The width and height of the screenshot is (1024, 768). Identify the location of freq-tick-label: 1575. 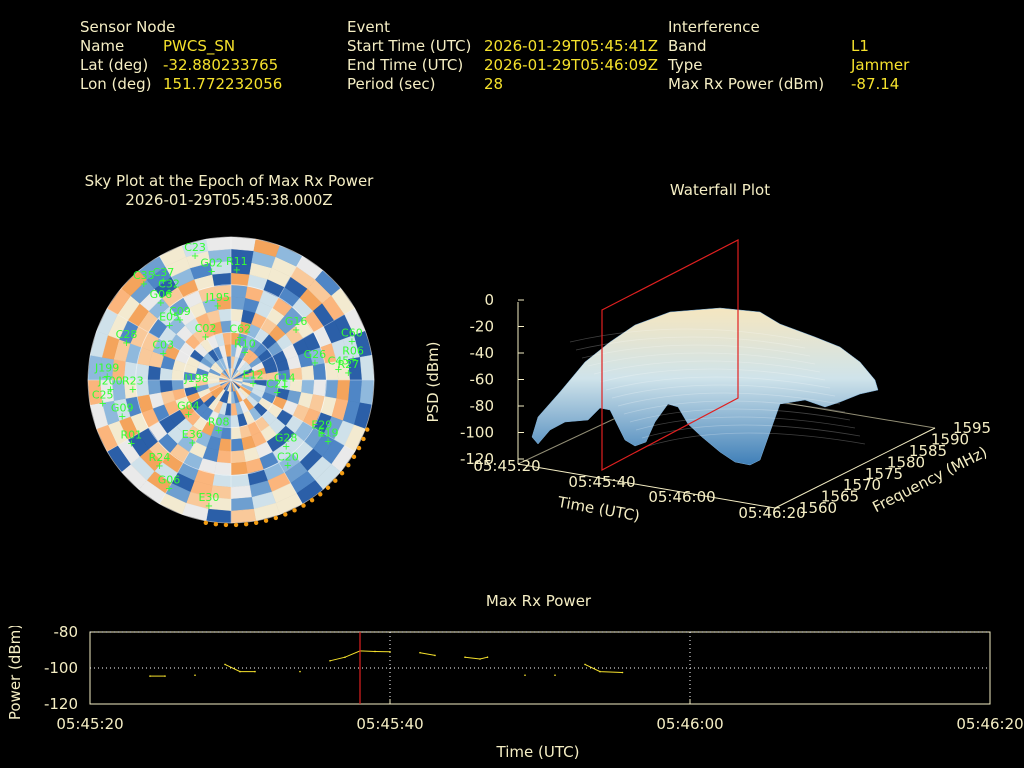
(884, 474).